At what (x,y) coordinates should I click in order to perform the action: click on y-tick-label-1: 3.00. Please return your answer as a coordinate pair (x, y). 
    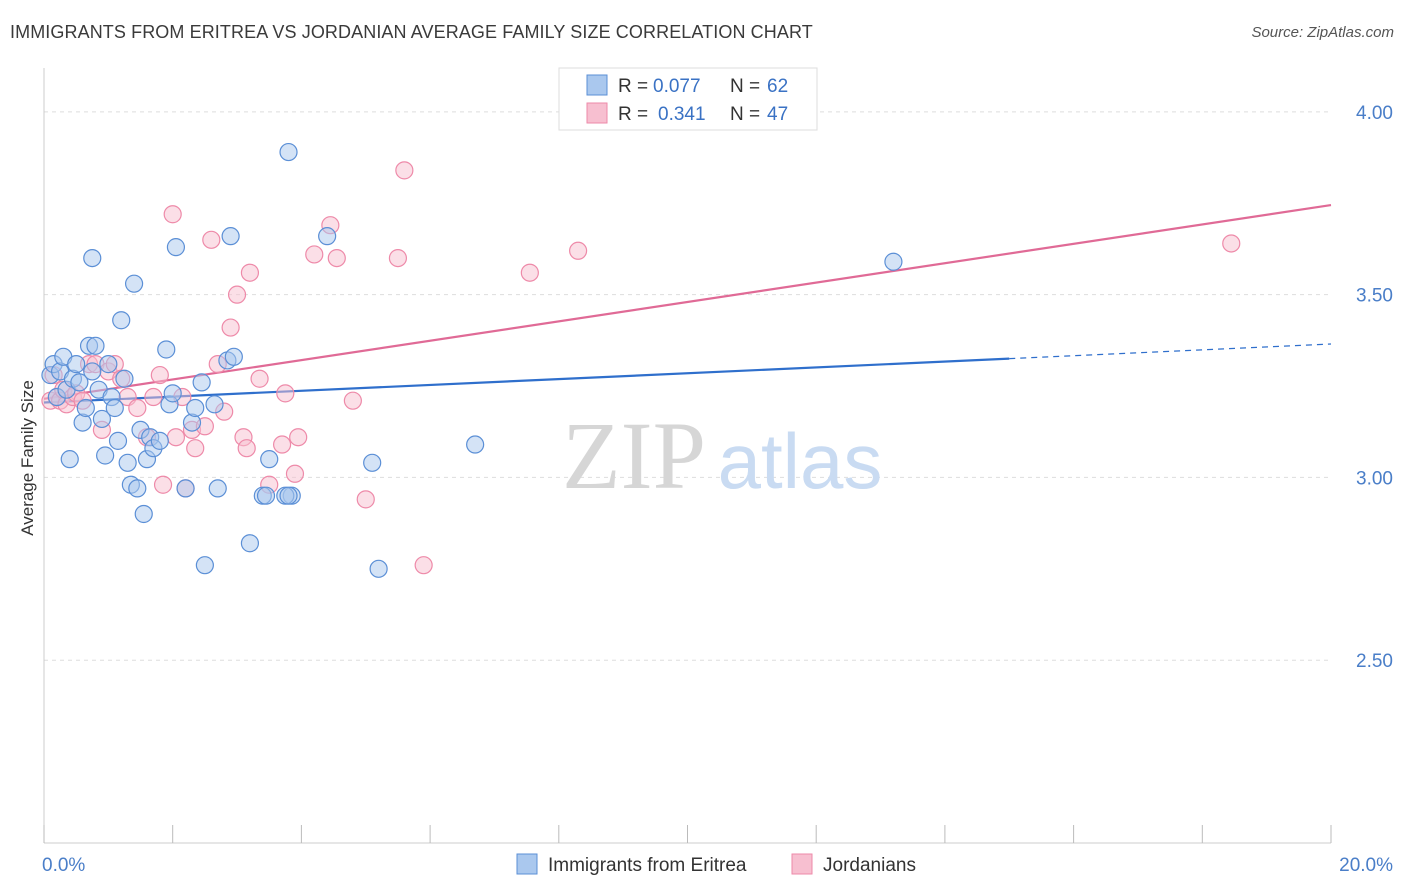
    Looking at the image, I should click on (1374, 478).